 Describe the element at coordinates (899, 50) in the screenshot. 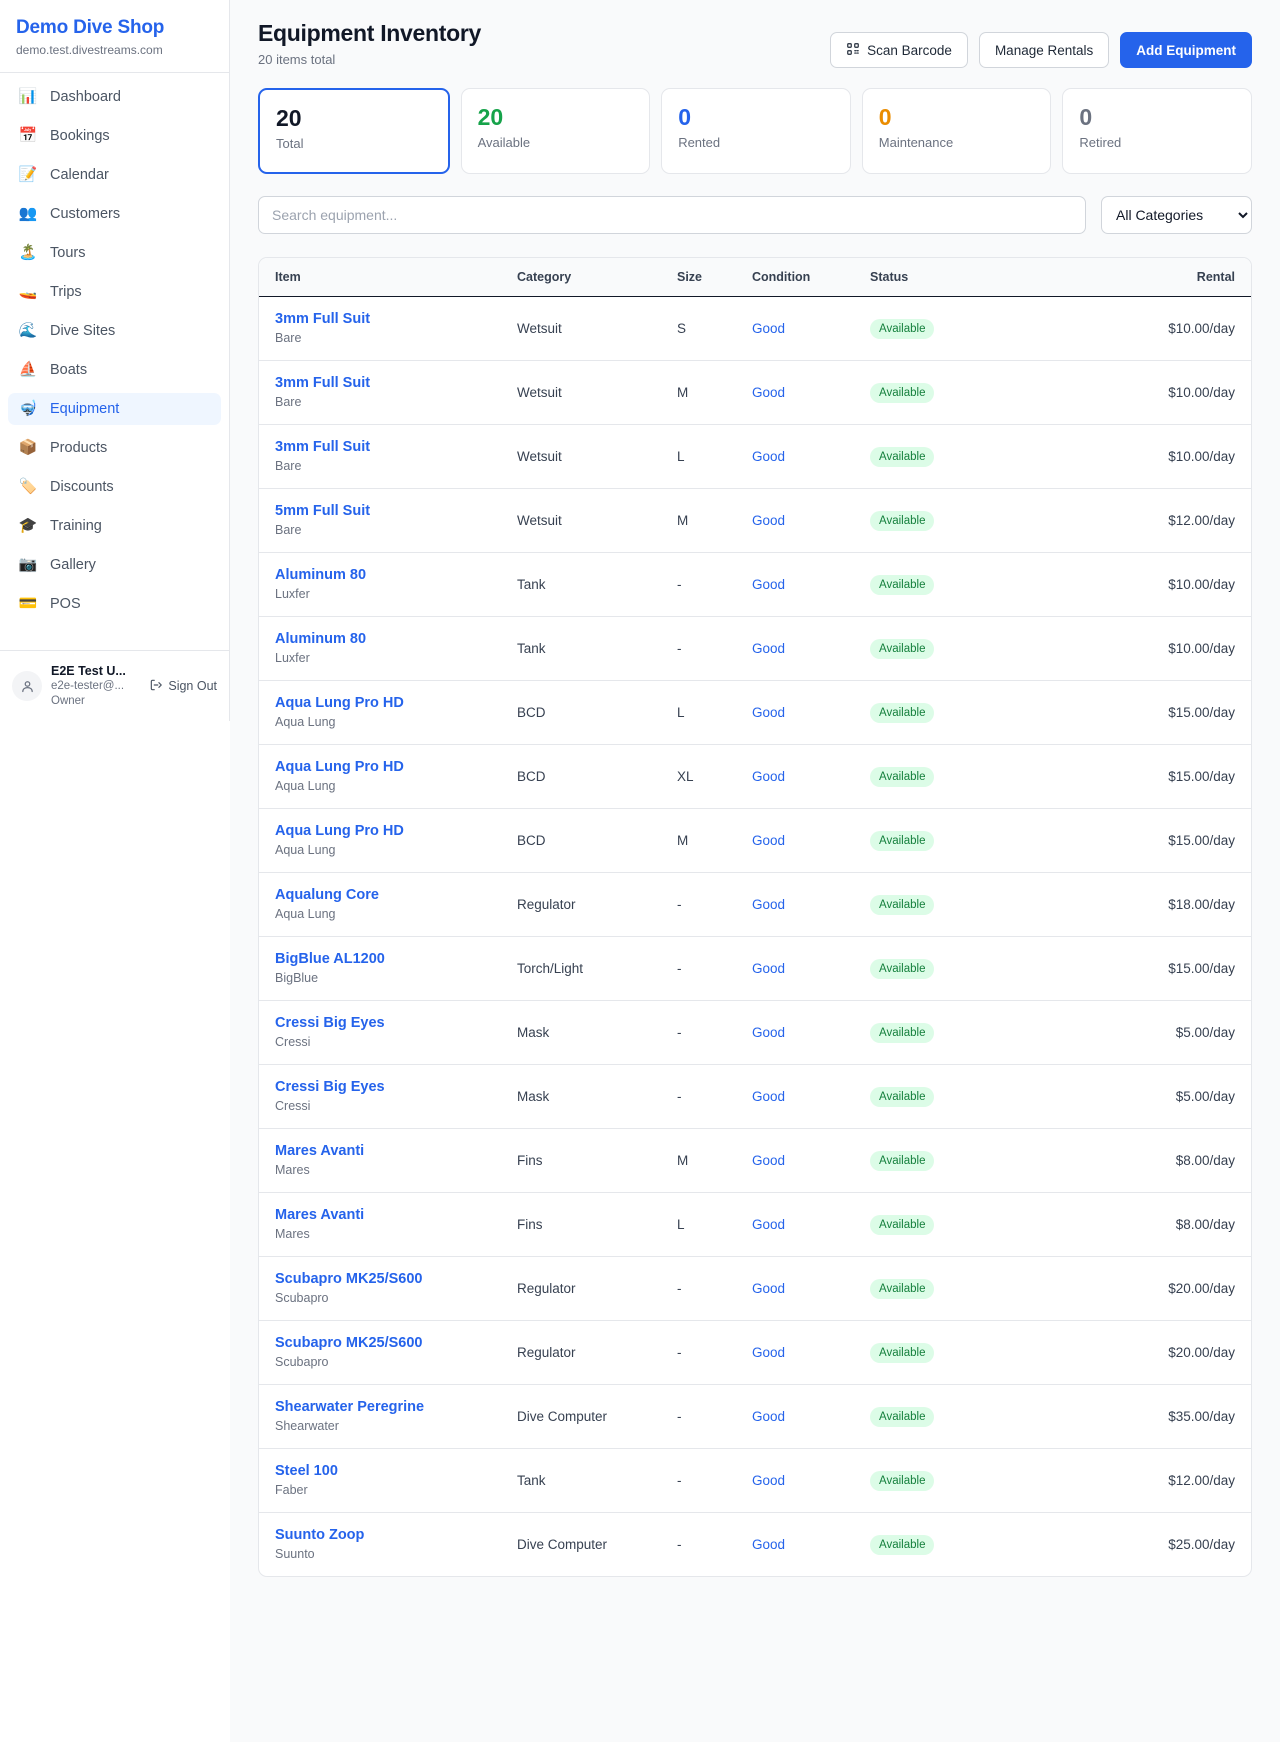

I see `scan-barcode-button: Scan Barcode` at that location.